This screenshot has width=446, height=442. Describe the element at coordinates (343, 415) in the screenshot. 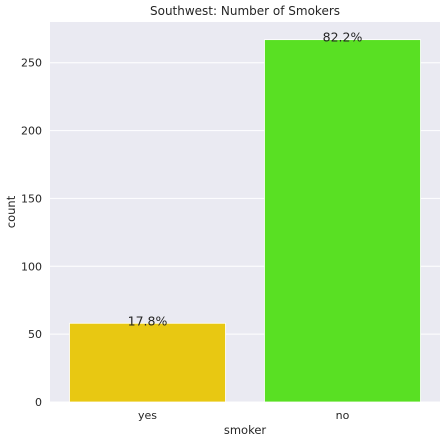

I see `x-tick-label-no: no` at that location.